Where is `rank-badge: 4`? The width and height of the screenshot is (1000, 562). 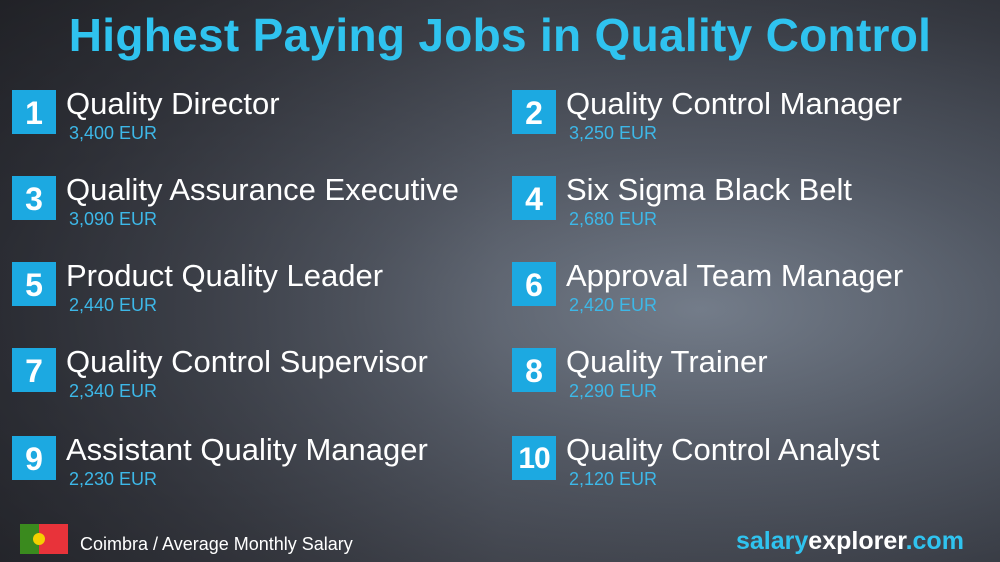
rank-badge: 4 is located at coordinates (534, 198).